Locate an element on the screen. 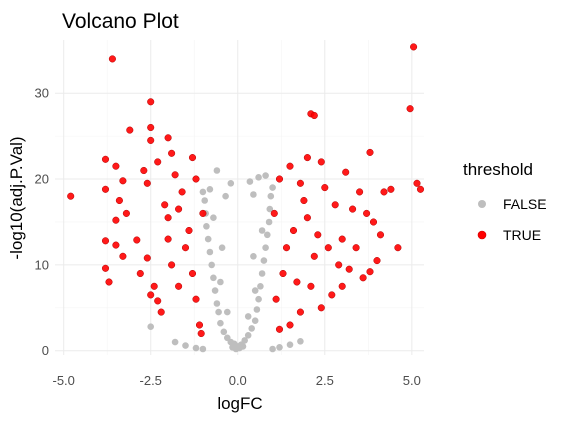 The height and width of the screenshot is (423, 576). legend: threshold FALSE TRUE is located at coordinates (505, 201).